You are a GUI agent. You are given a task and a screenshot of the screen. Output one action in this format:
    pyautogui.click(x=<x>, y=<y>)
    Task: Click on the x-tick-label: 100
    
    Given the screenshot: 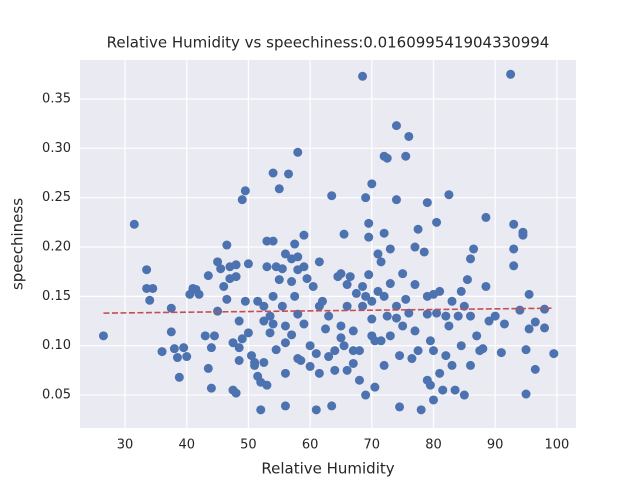 What is the action you would take?
    pyautogui.click(x=556, y=445)
    